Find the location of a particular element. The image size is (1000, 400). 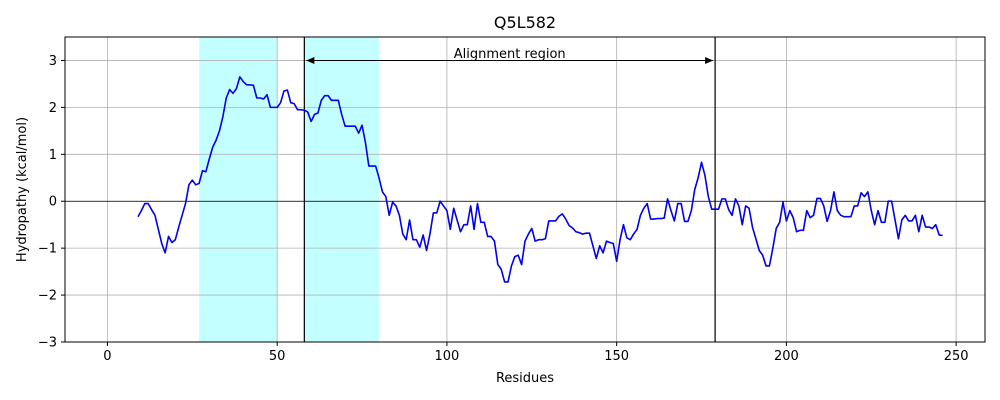

y-tick-label: 3 is located at coordinates (53, 61).